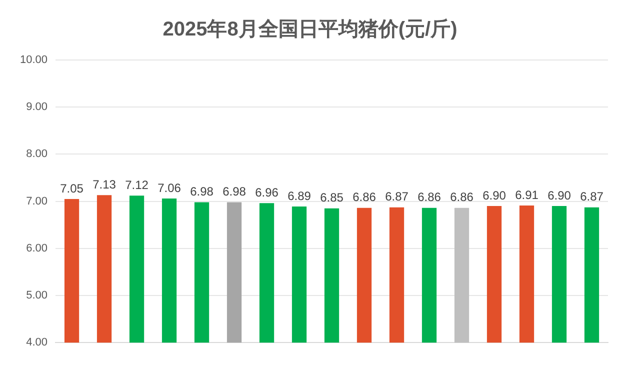 Image resolution: width=628 pixels, height=371 pixels. I want to click on data-label: 7.05, so click(72, 188).